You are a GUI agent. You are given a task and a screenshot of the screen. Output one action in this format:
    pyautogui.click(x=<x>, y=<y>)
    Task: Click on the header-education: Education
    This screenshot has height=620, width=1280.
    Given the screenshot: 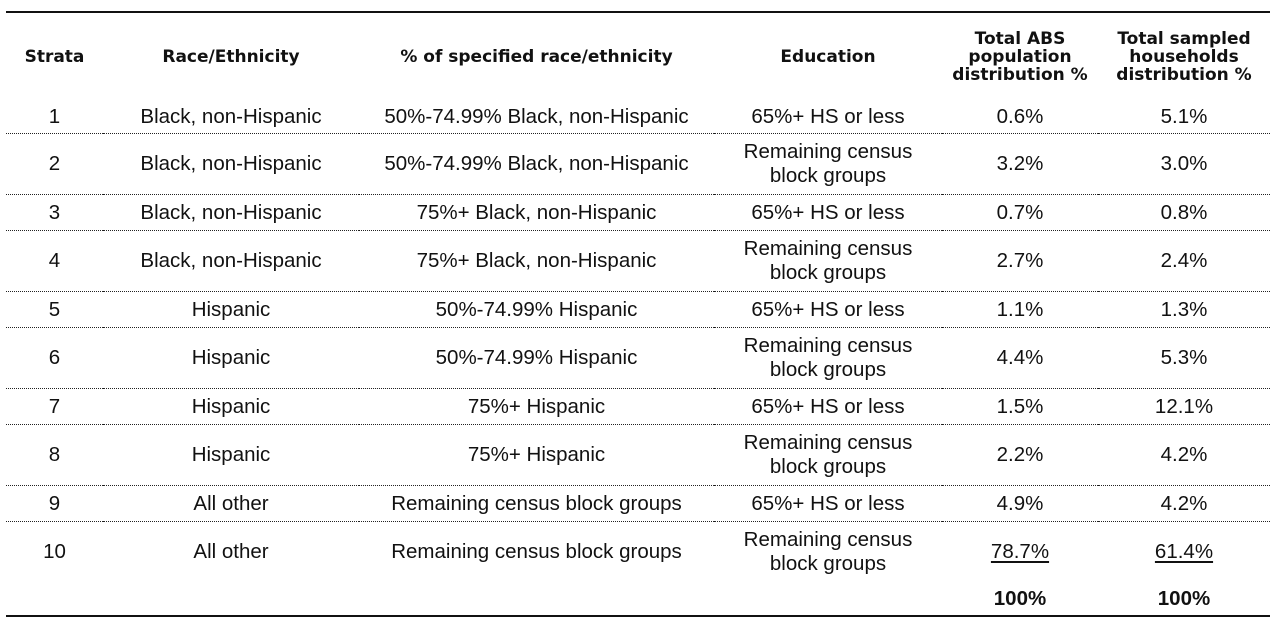 What is the action you would take?
    pyautogui.click(x=828, y=57)
    